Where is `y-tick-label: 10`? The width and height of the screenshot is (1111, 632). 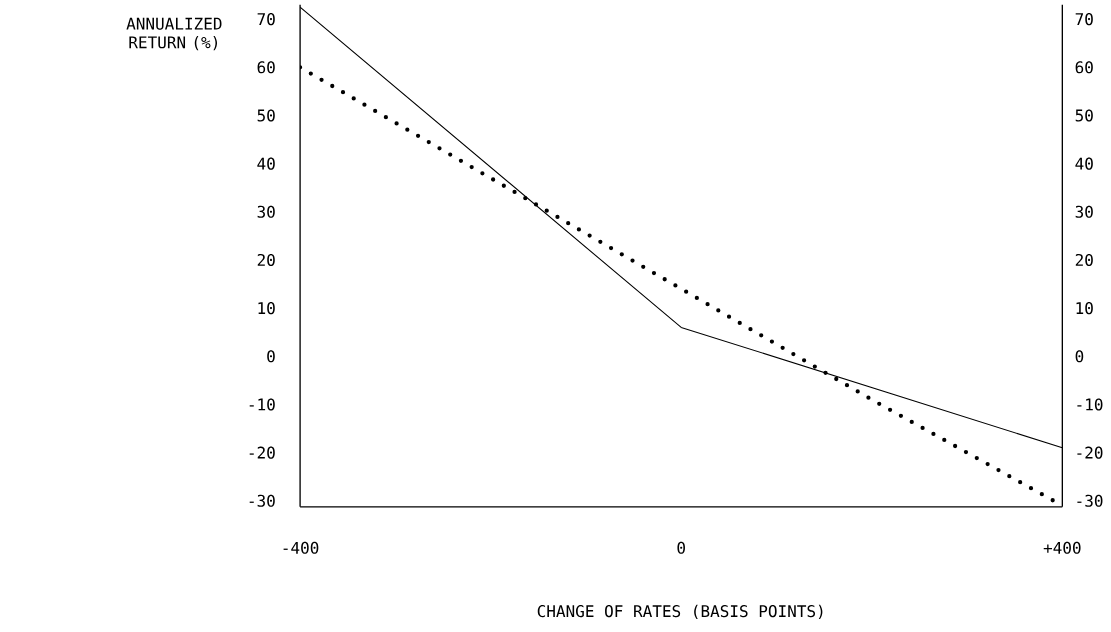
y-tick-label: 10 is located at coordinates (266, 308).